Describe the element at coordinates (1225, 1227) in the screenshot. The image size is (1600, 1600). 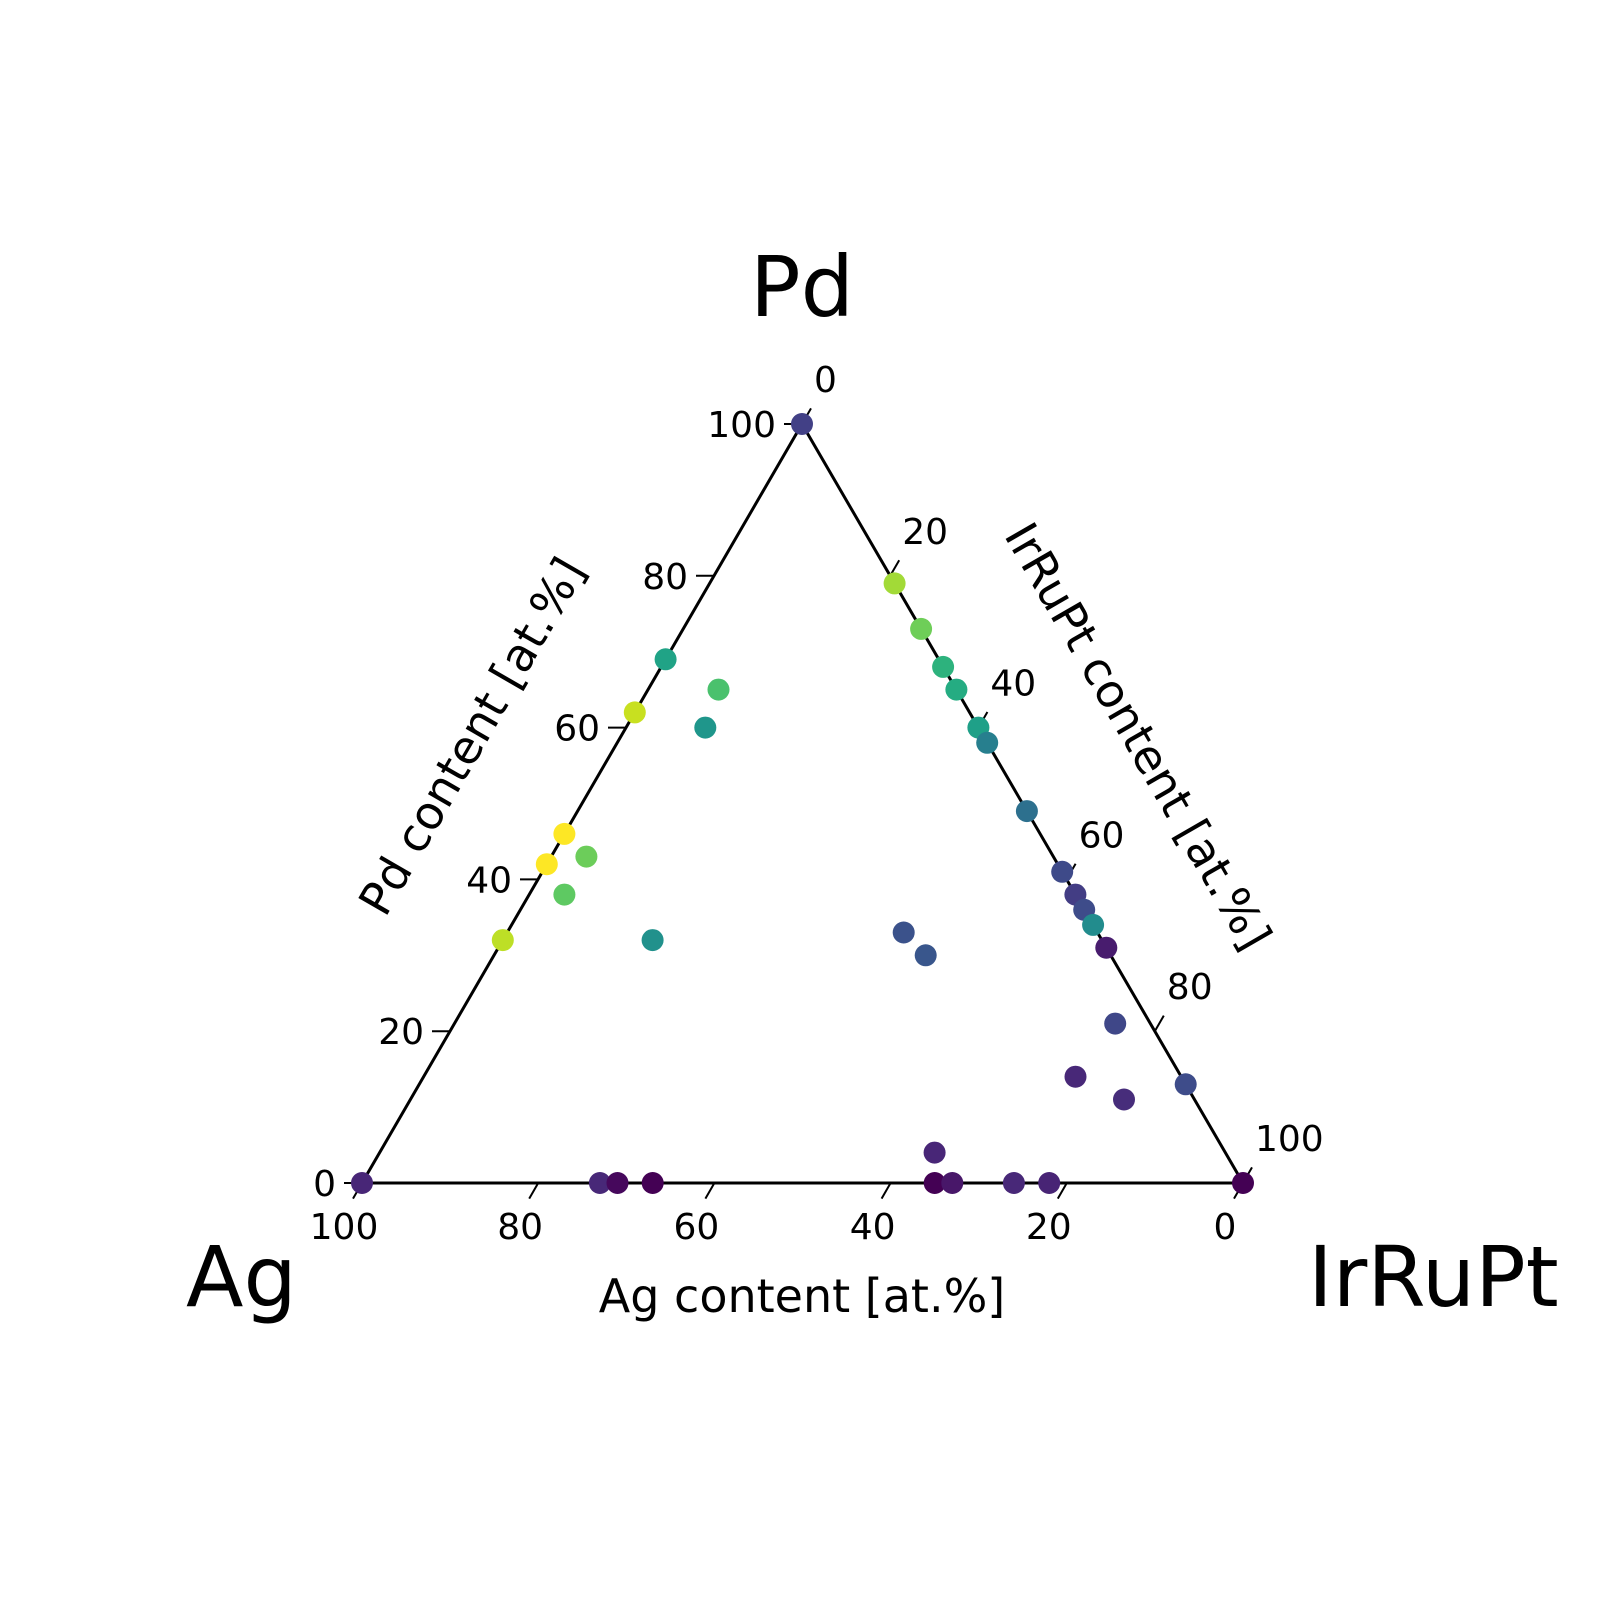
I see `ag-axis-tick-label: 0` at that location.